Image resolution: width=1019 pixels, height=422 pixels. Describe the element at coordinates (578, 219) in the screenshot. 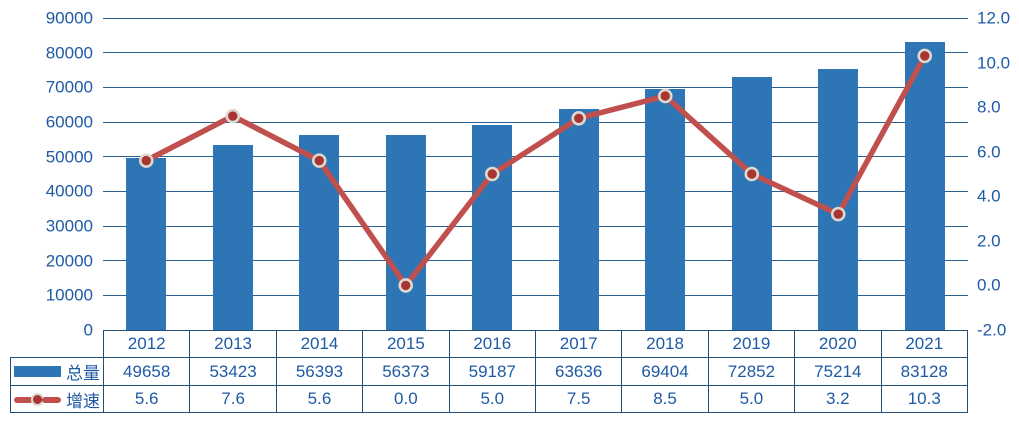

I see `bar-2017` at that location.